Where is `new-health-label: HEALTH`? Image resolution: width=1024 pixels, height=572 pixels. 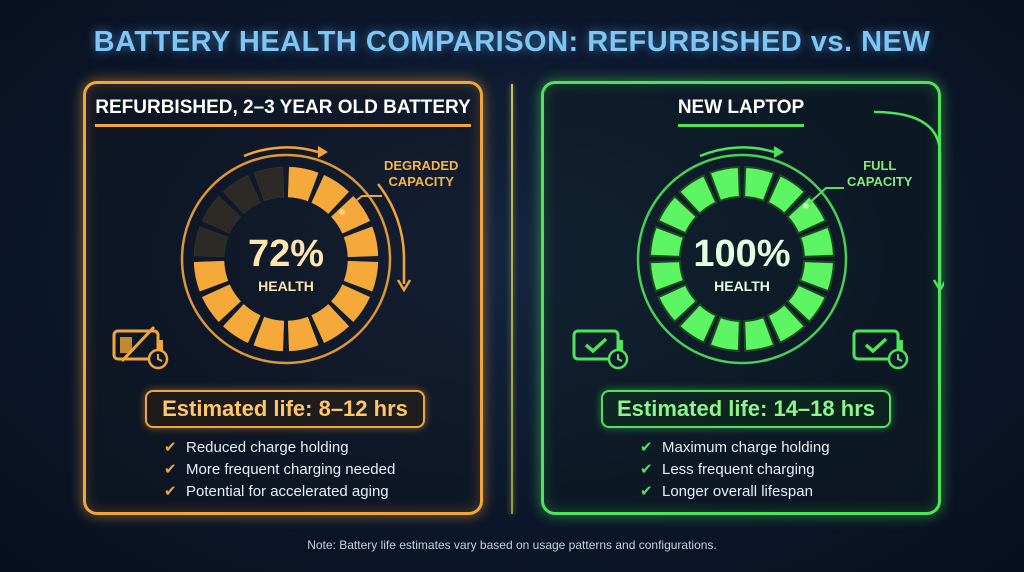
new-health-label: HEALTH is located at coordinates (742, 286).